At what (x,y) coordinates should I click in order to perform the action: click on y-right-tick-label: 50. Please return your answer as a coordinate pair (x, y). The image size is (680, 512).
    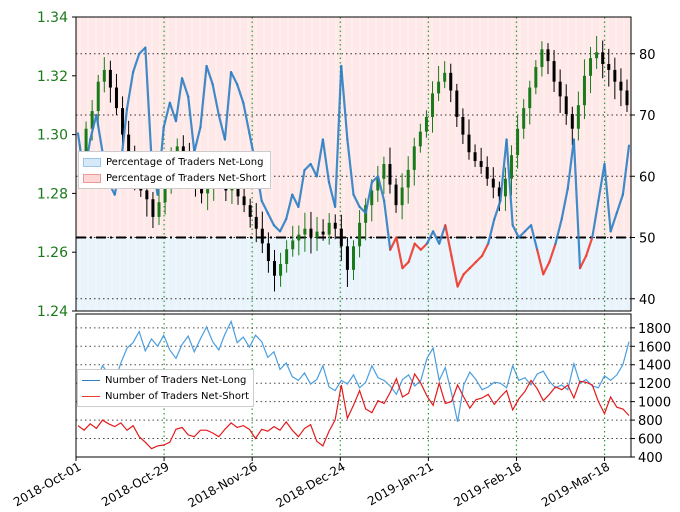
    Looking at the image, I should click on (647, 239).